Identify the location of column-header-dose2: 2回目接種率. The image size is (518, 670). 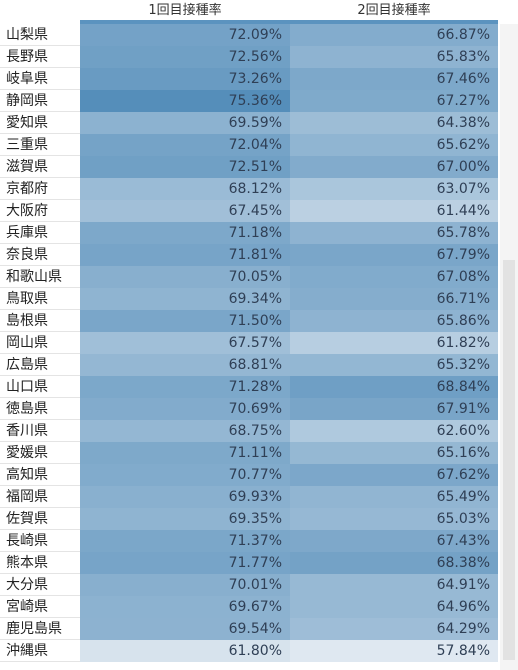
(394, 10).